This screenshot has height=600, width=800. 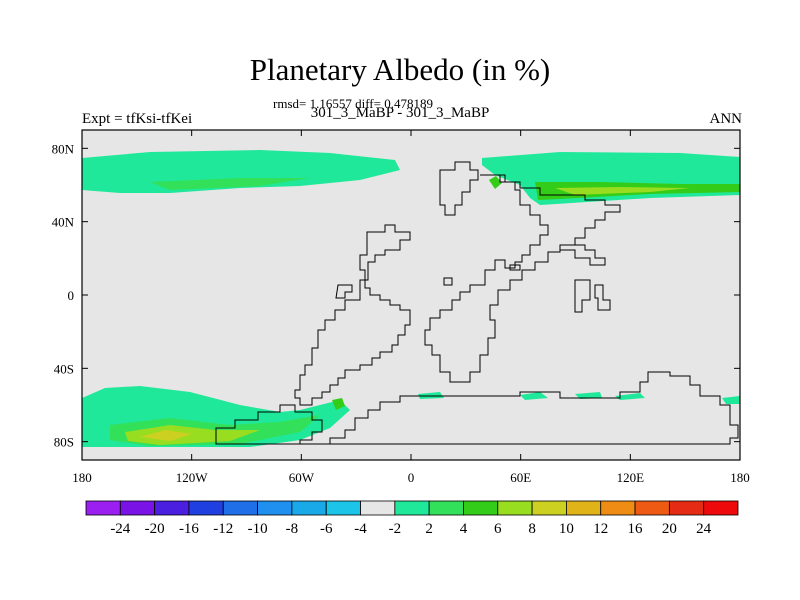 What do you see at coordinates (704, 529) in the screenshot?
I see `colorbar-label: 24` at bounding box center [704, 529].